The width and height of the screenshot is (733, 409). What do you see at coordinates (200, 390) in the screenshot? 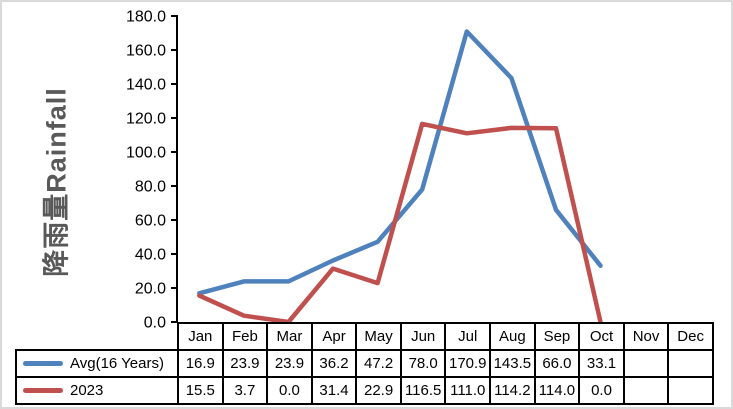
I see `value-cell: 15.5` at bounding box center [200, 390].